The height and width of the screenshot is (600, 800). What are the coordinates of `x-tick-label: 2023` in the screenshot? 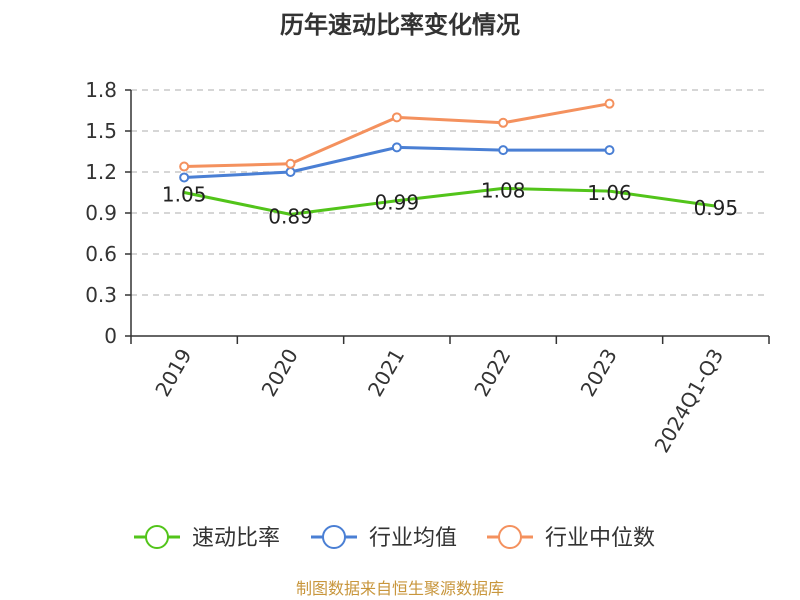 It's located at (599, 373).